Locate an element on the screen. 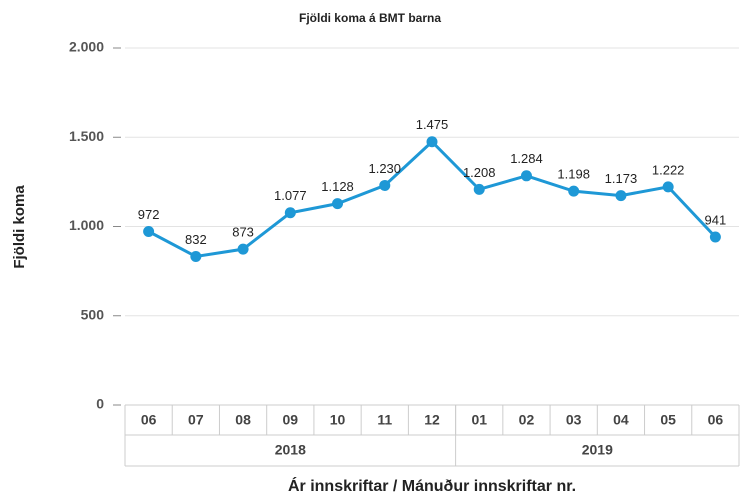 The height and width of the screenshot is (497, 741). x-tick-label: 02 is located at coordinates (527, 420).